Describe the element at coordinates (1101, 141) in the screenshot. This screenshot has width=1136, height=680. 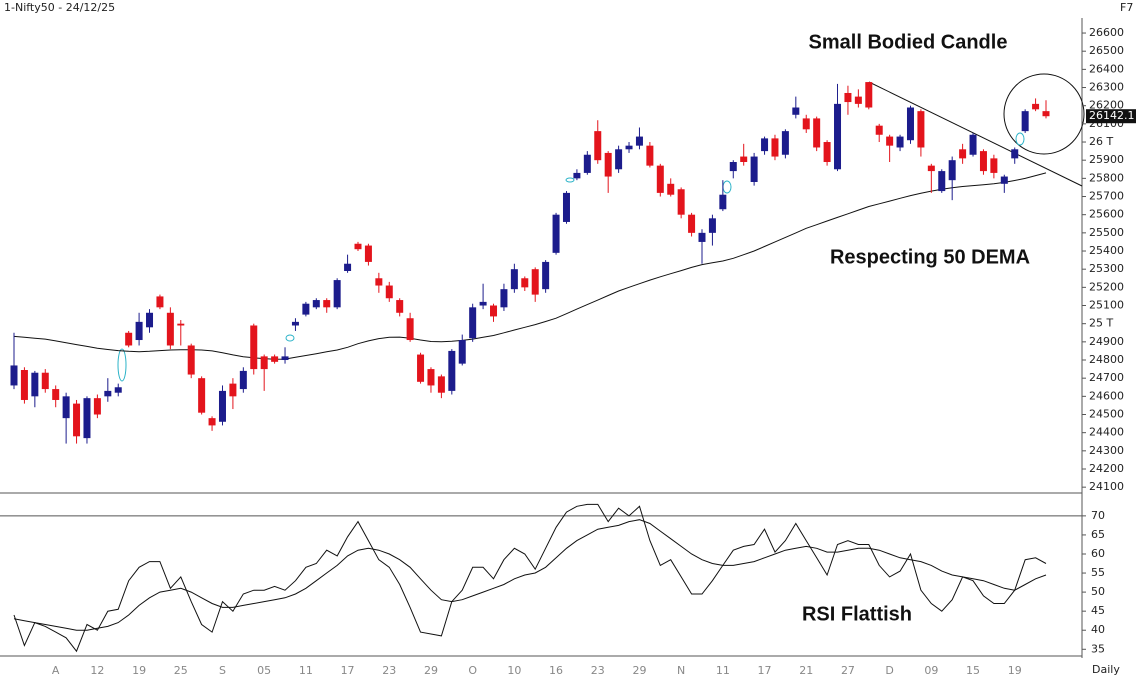
I see `y-tick-label: 26 T` at that location.